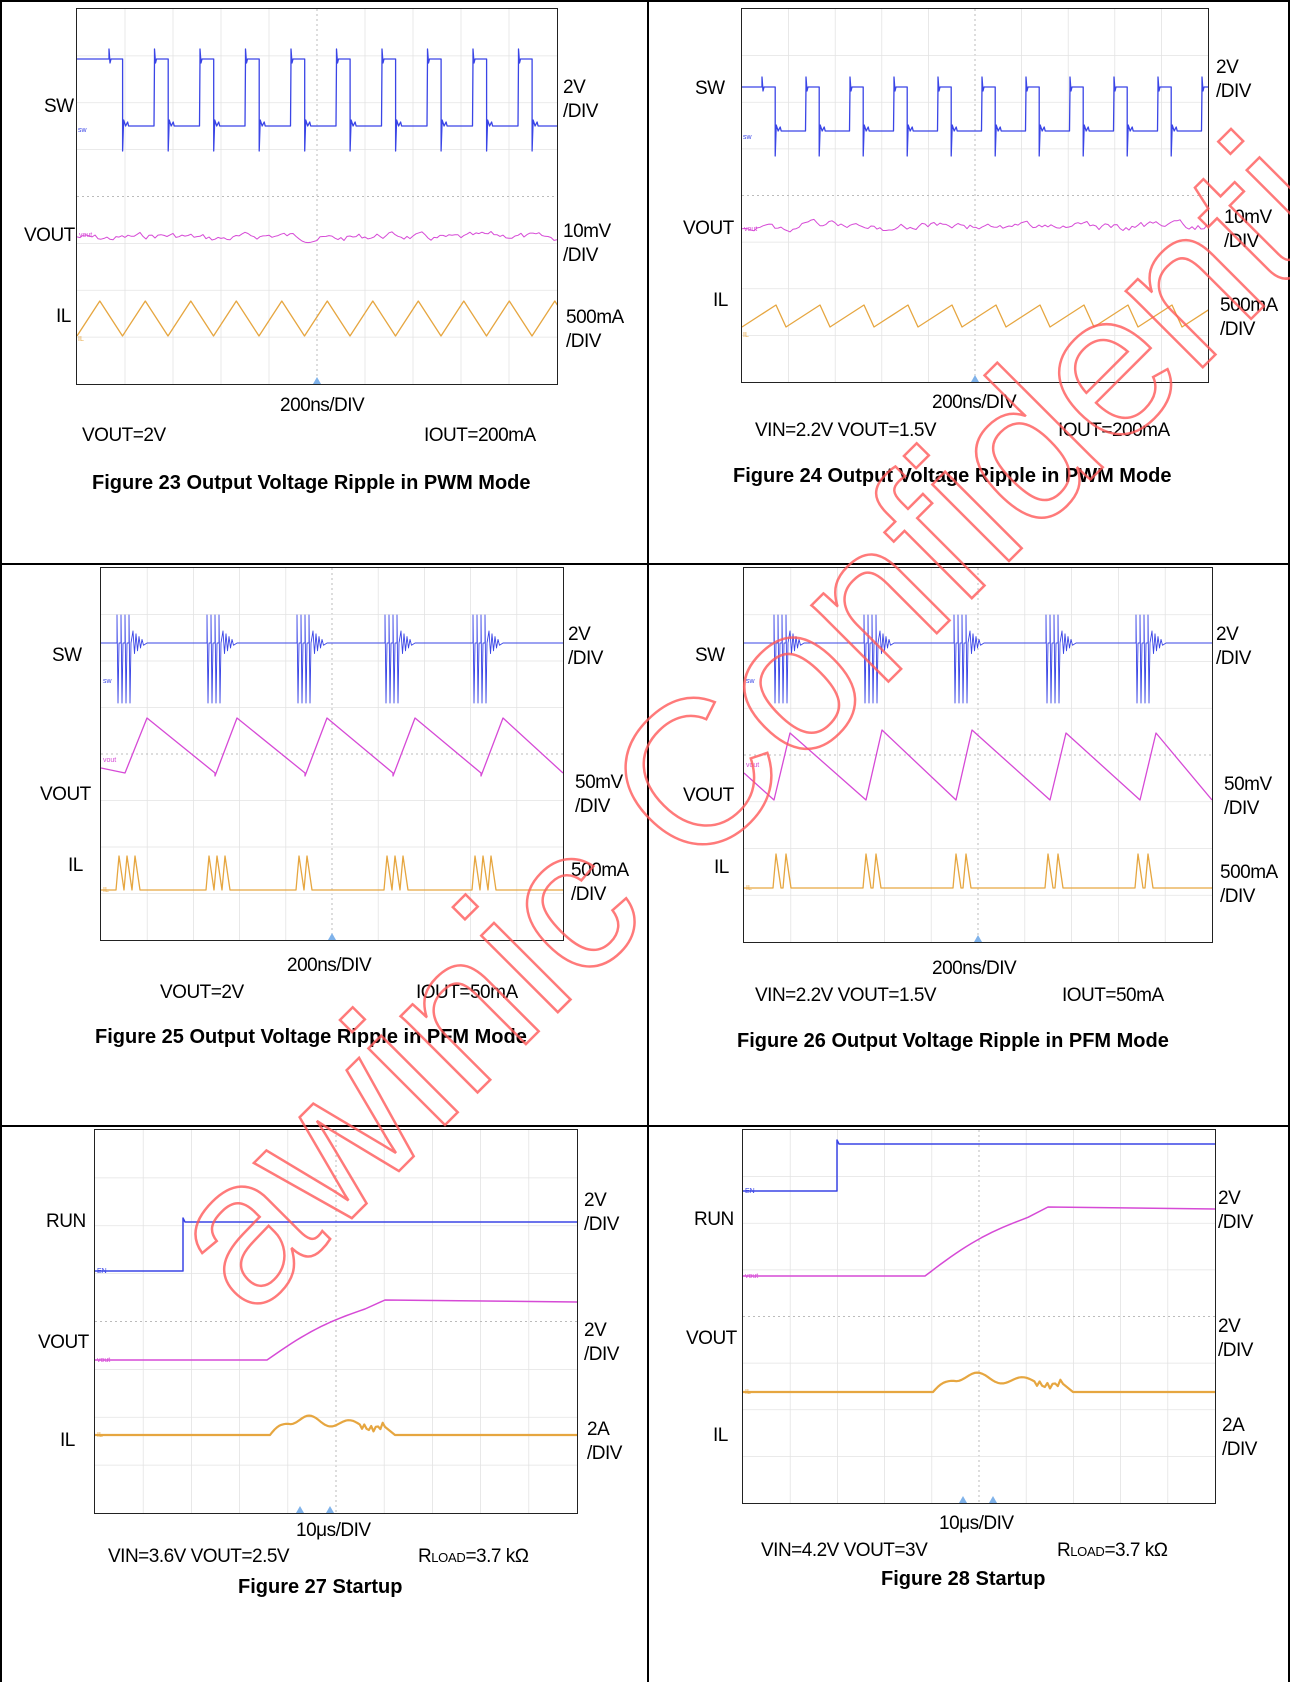  What do you see at coordinates (963, 1579) in the screenshot?
I see `figure-title: Figure 28 Startup` at bounding box center [963, 1579].